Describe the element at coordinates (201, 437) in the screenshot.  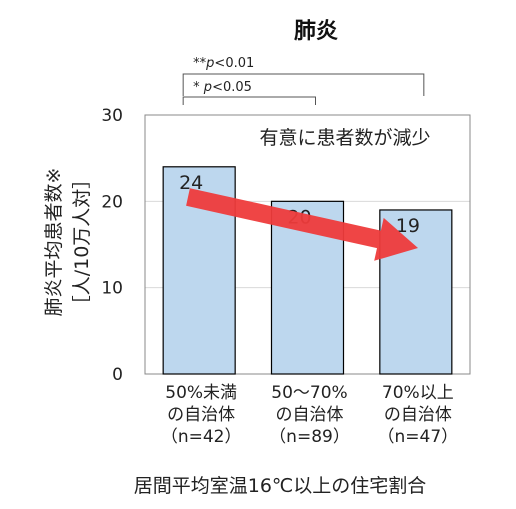
I see `x-tick-label: （n=42）` at that location.